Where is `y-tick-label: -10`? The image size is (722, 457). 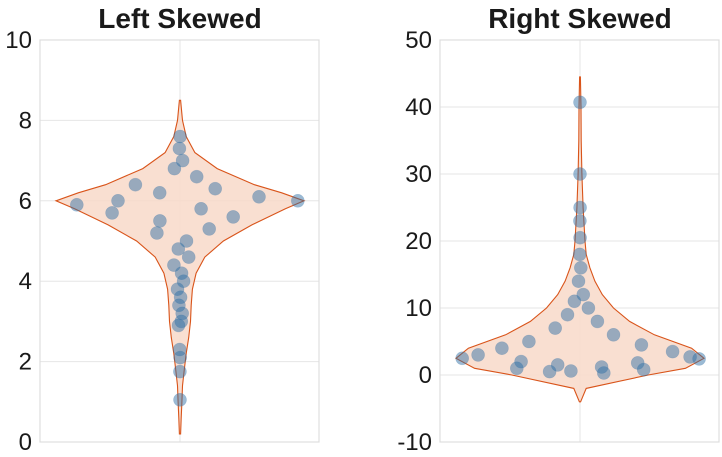 y-tick-label: -10 is located at coordinates (414, 442).